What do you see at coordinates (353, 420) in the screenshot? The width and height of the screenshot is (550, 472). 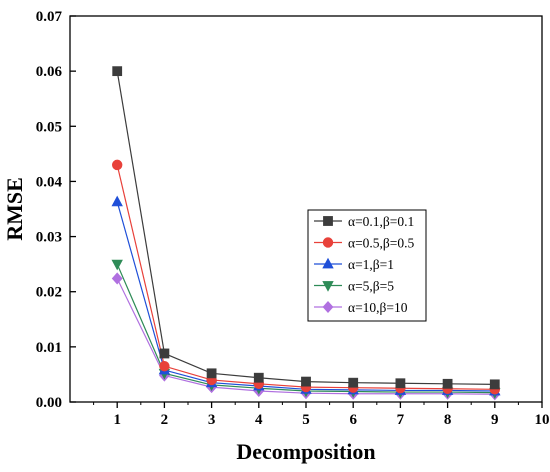 I see `x-tick-label: 6` at bounding box center [353, 420].